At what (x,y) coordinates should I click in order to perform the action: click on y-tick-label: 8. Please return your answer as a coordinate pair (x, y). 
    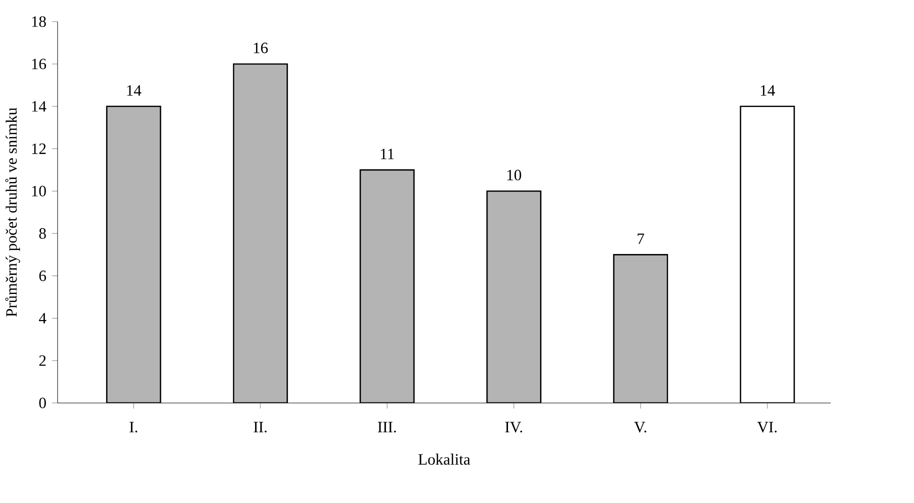
    Looking at the image, I should click on (42, 233).